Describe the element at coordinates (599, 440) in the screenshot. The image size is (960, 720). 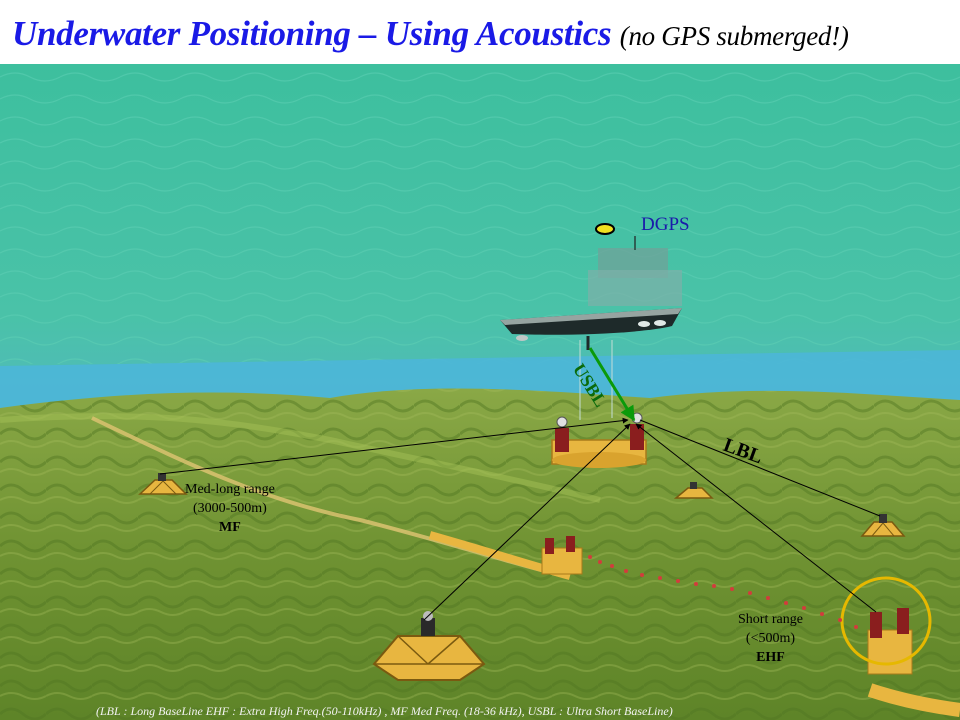
I see `central-subsea-structure-icon` at that location.